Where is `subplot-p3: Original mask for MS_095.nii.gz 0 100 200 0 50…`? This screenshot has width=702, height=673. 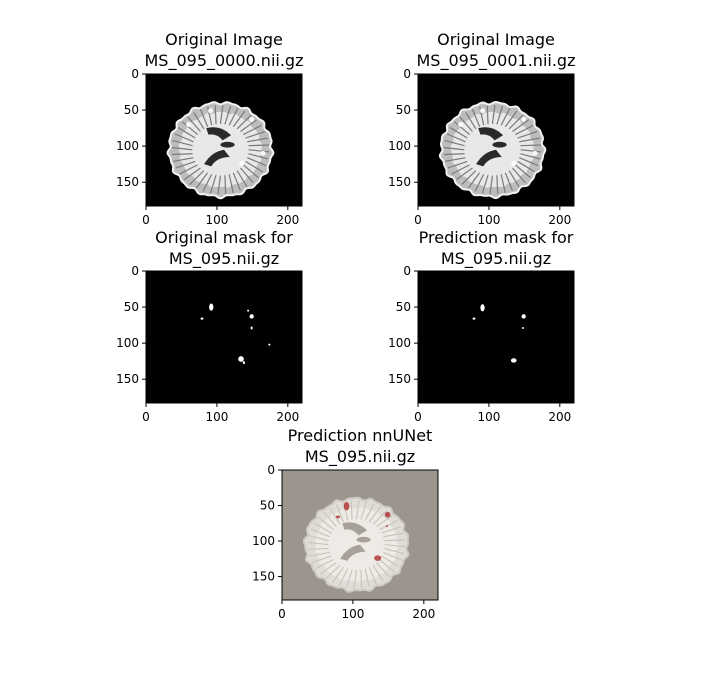
subplot-p3: Original mask for MS_095.nii.gz 0 100 200 0 50… is located at coordinates (209, 326).